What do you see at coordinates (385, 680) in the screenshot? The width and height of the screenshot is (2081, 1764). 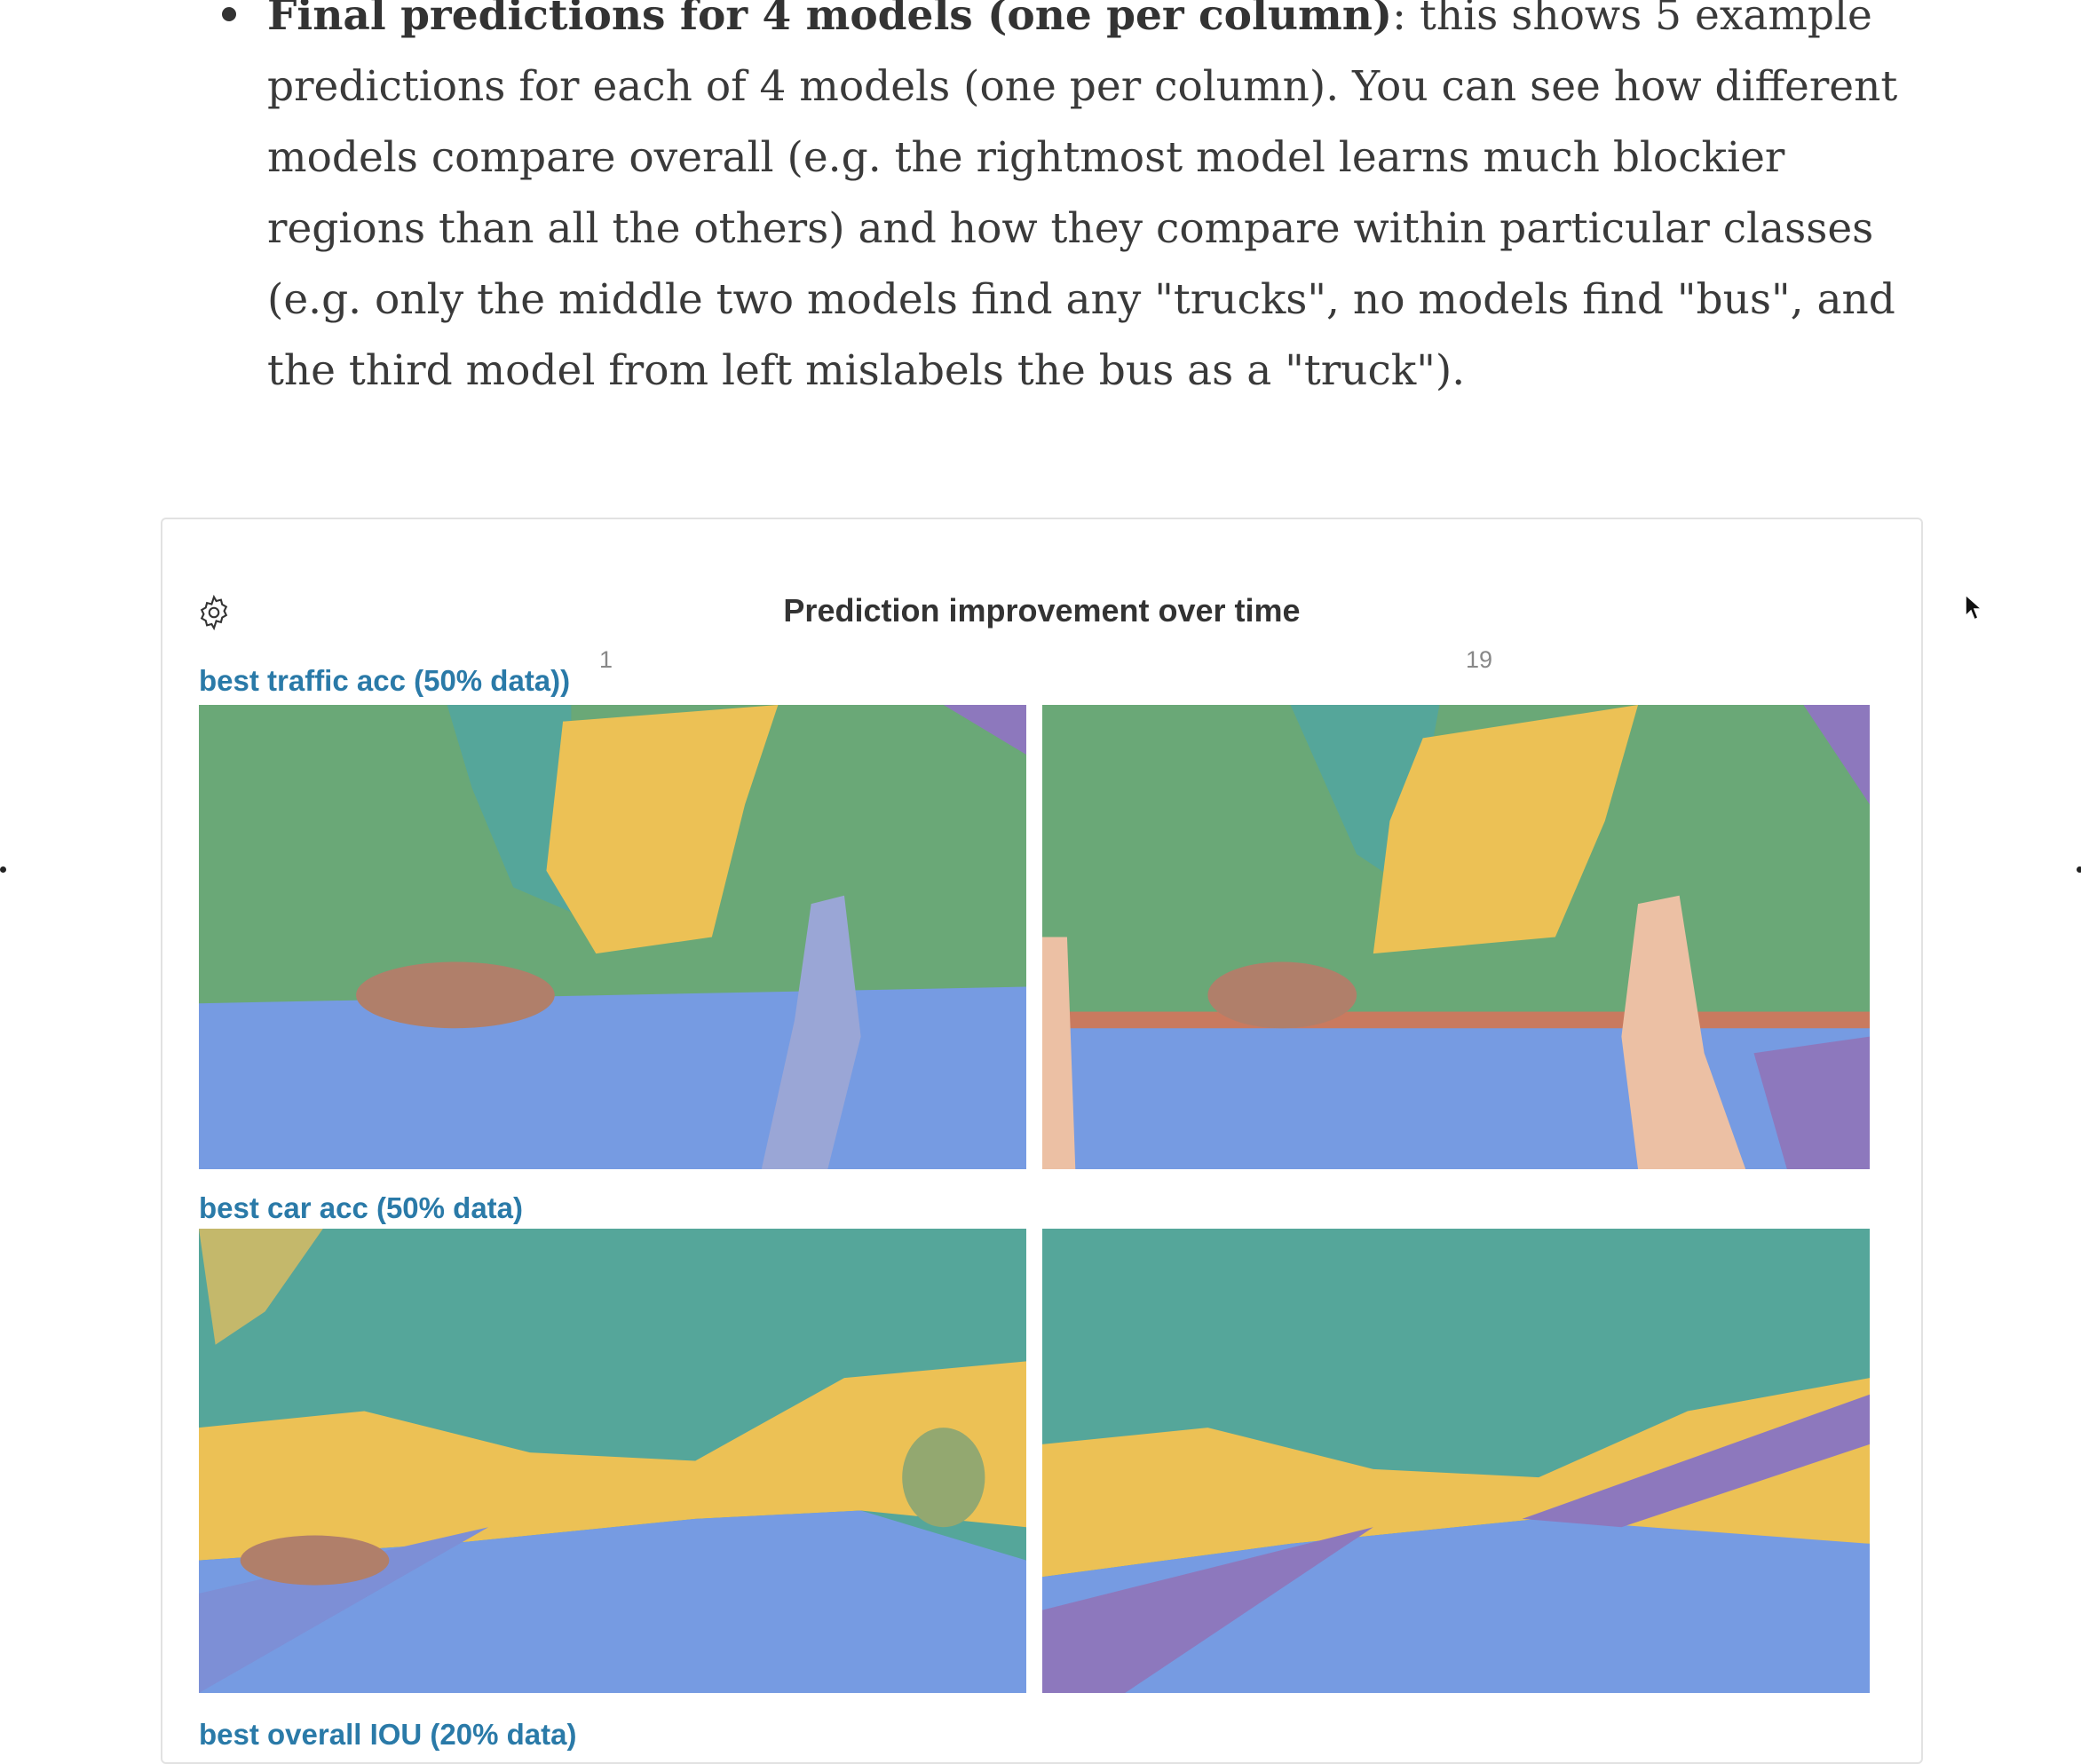 I see `row-label: best traffic acc (50% data))` at bounding box center [385, 680].